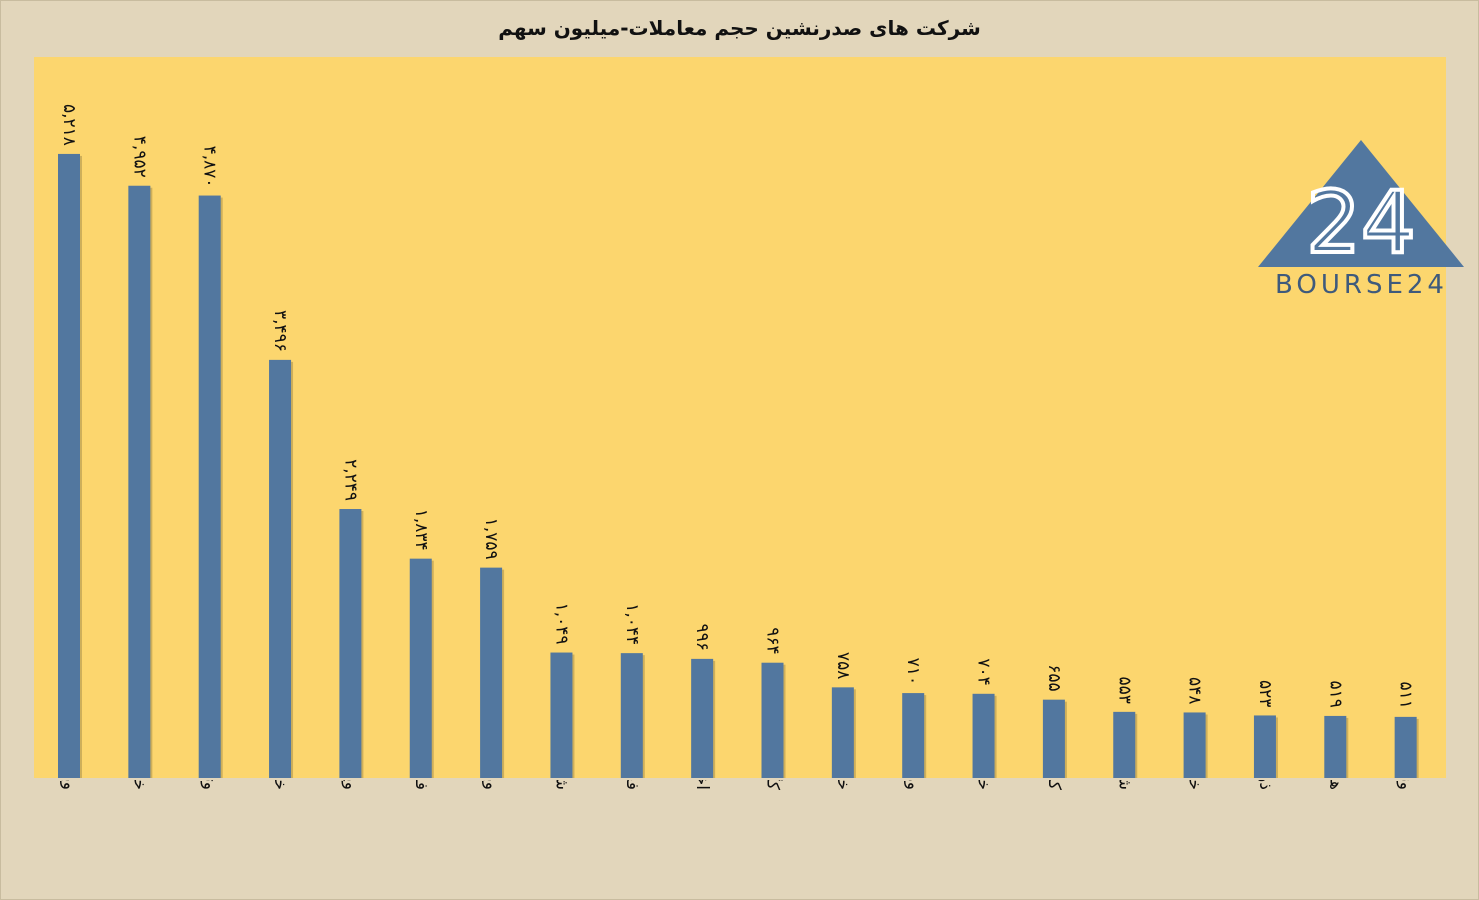 This screenshot has width=1479, height=900. I want to click on bar-value-label: ۵۱۱, so click(1406, 694).